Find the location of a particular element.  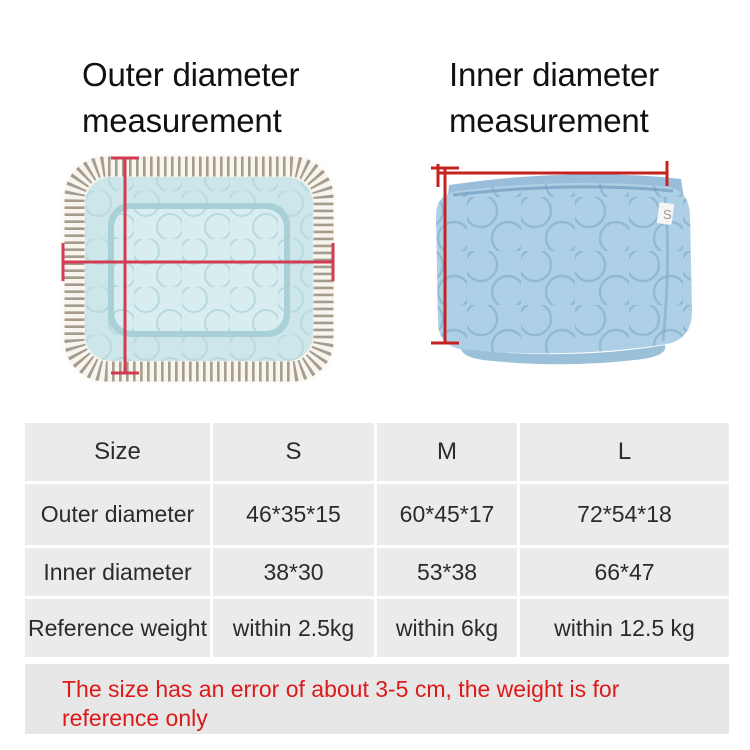

inner-heading-line2: measurement is located at coordinates (549, 120).